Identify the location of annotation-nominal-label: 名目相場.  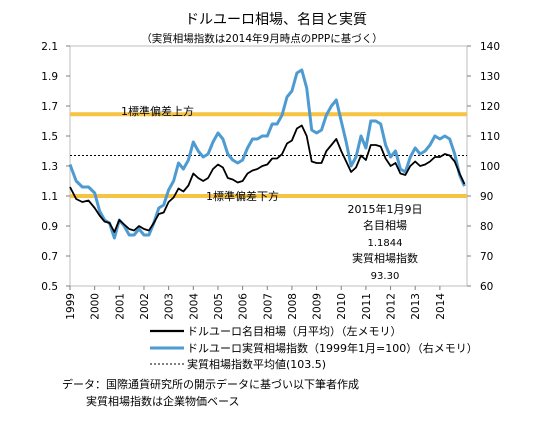
(385, 225).